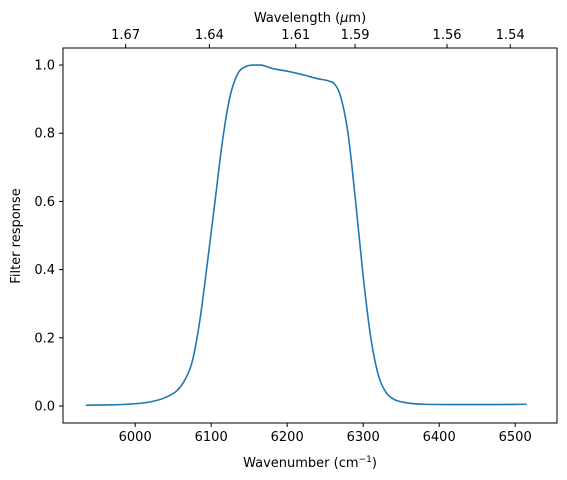  Describe the element at coordinates (515, 437) in the screenshot. I see `x-tick-label: 6500` at that location.